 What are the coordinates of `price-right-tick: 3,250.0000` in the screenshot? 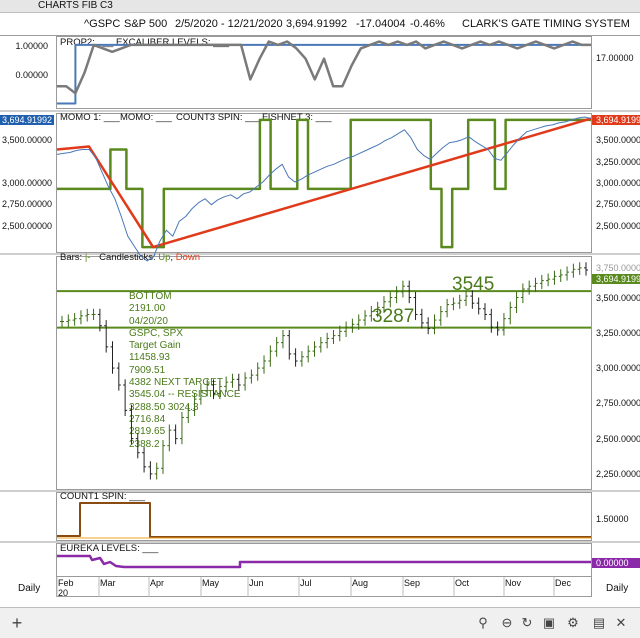 It's located at (618, 332).